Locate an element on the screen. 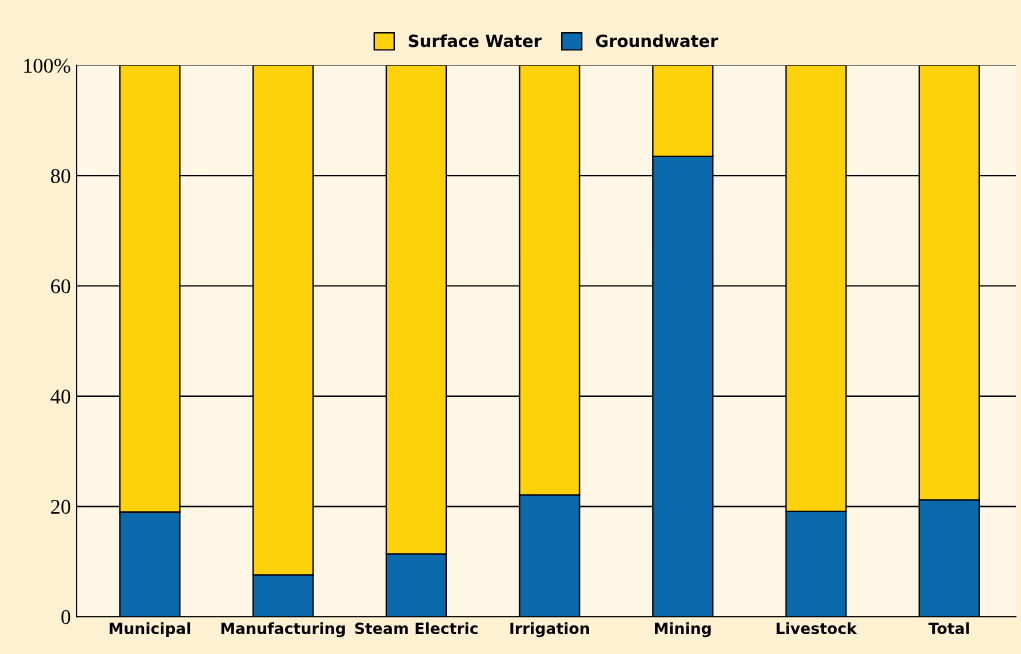 This screenshot has height=654, width=1021. x-tick-label: Steam Electric is located at coordinates (416, 628).